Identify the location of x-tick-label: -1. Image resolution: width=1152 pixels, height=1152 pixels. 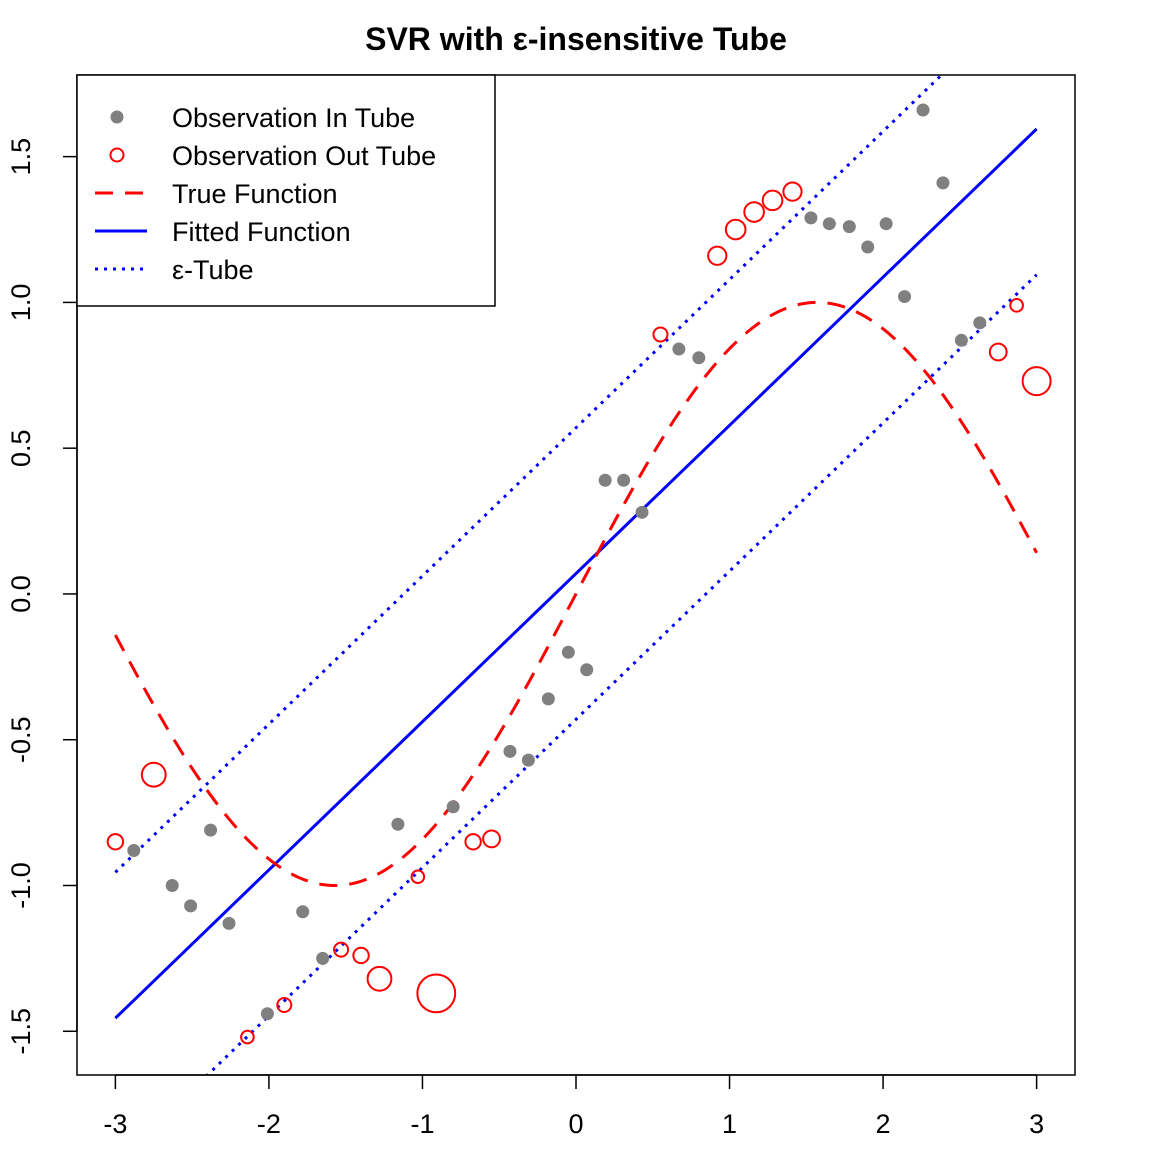
(422, 1124).